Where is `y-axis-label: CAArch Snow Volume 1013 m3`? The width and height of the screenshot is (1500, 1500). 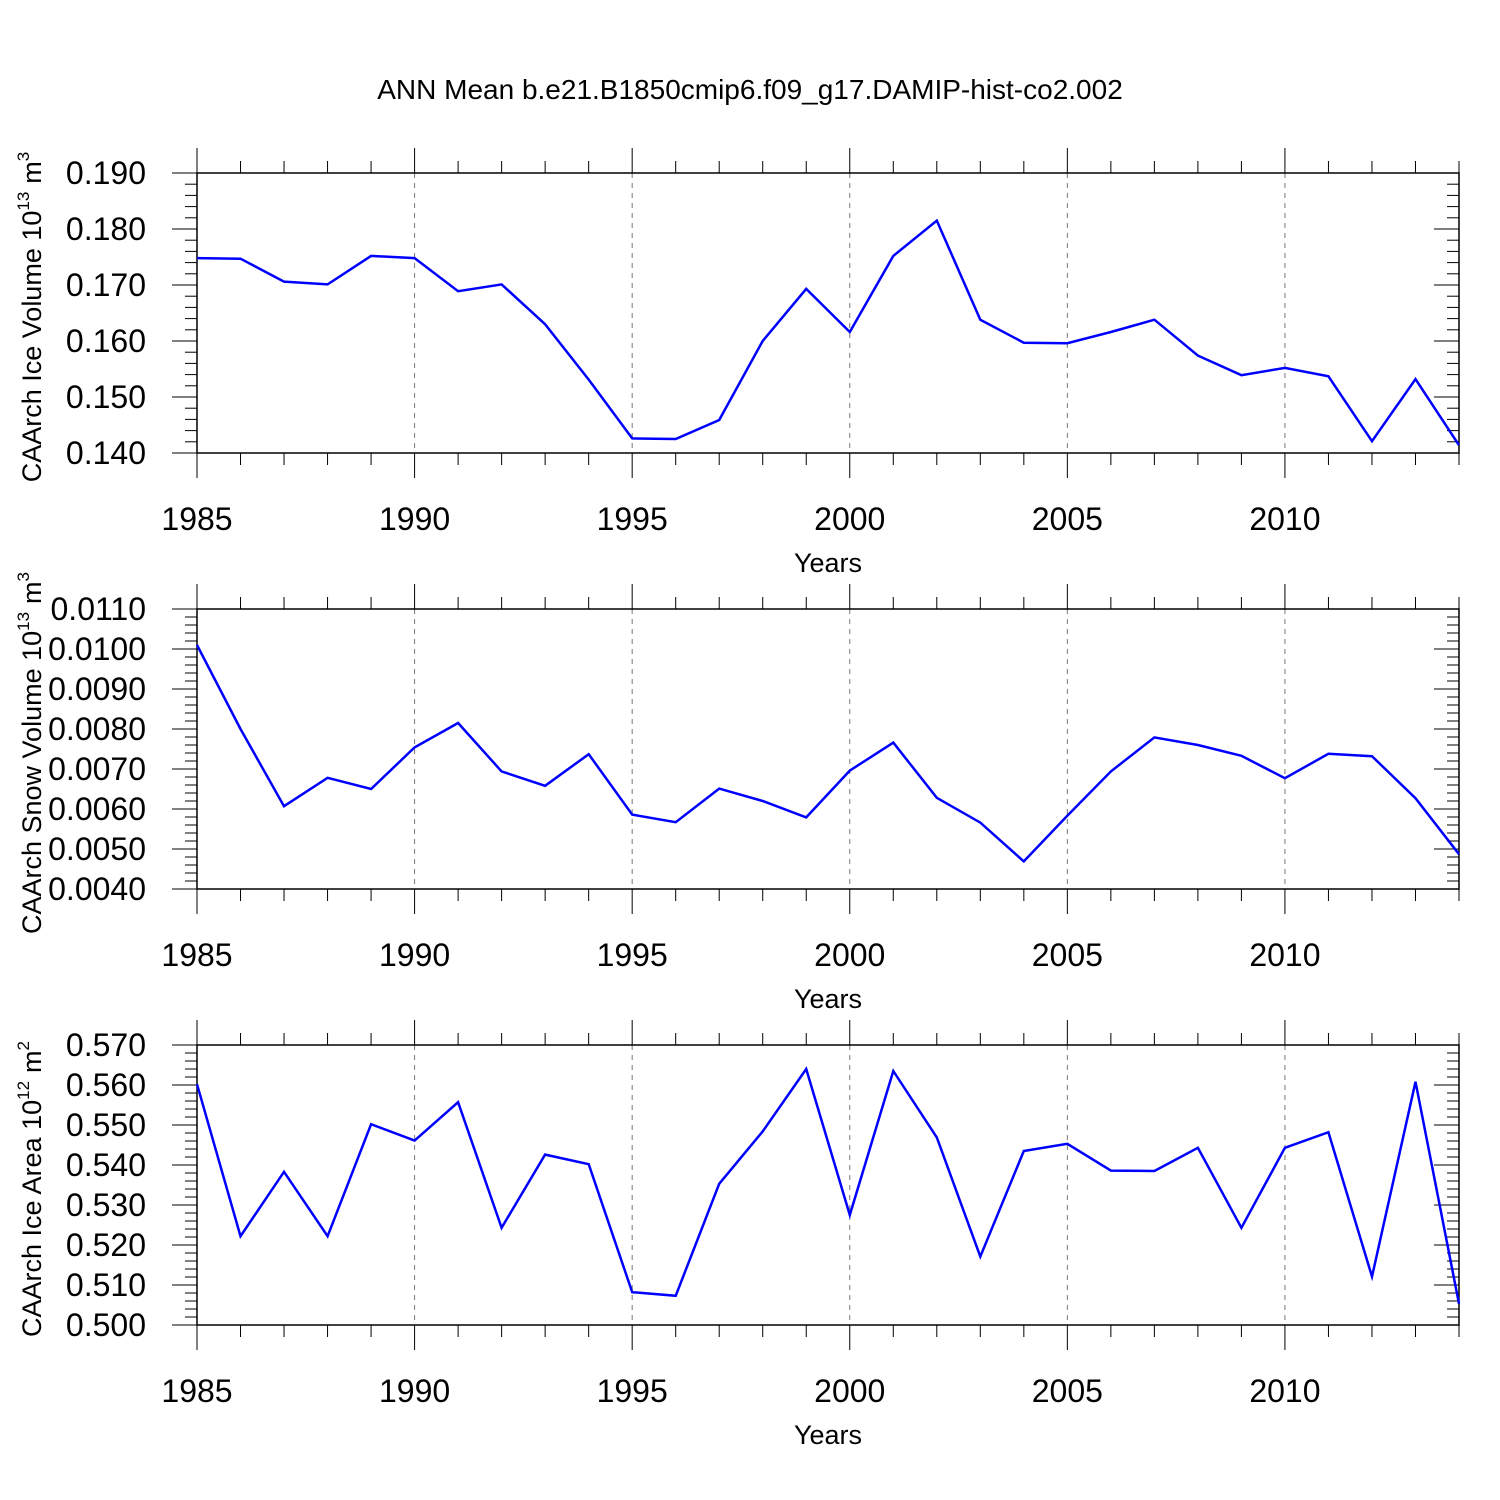
y-axis-label: CAArch Snow Volume 1013 m3 is located at coordinates (30, 753).